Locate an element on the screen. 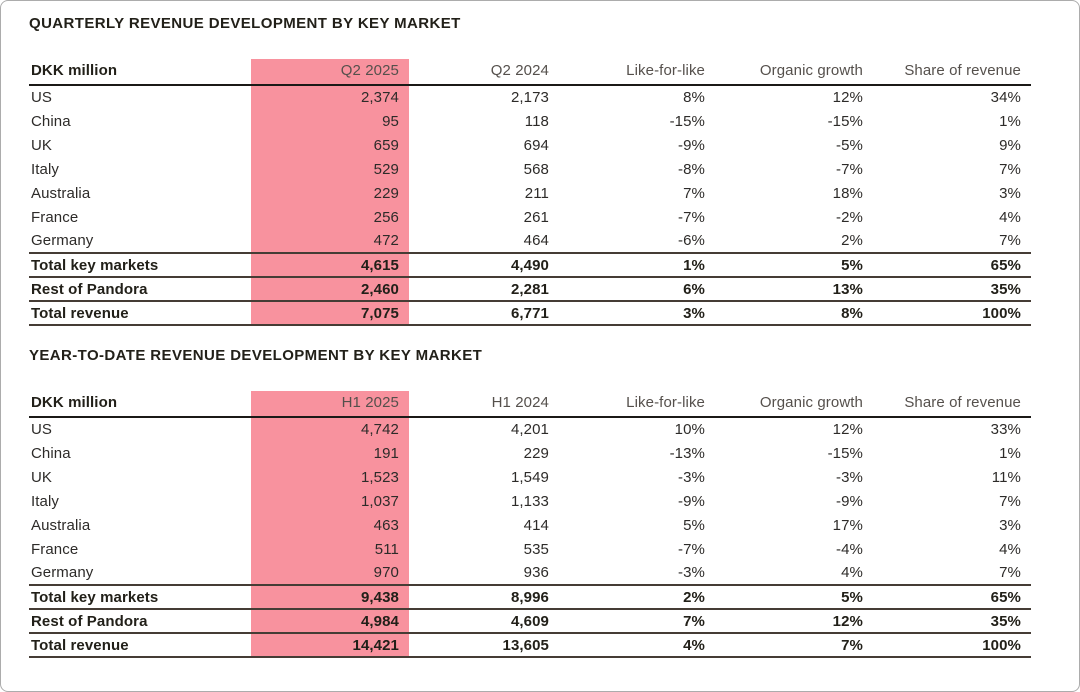 The image size is (1080, 692). cell-value: 13% is located at coordinates (794, 289).